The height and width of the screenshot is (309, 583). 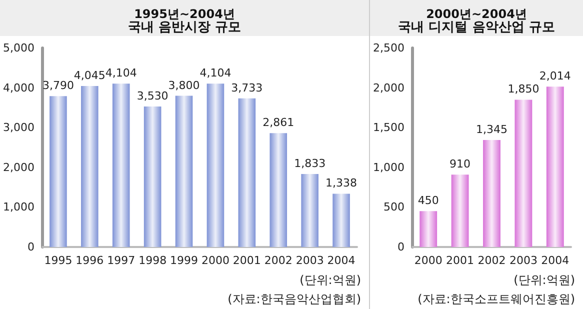 I want to click on data-label: 1,338, so click(x=342, y=183).